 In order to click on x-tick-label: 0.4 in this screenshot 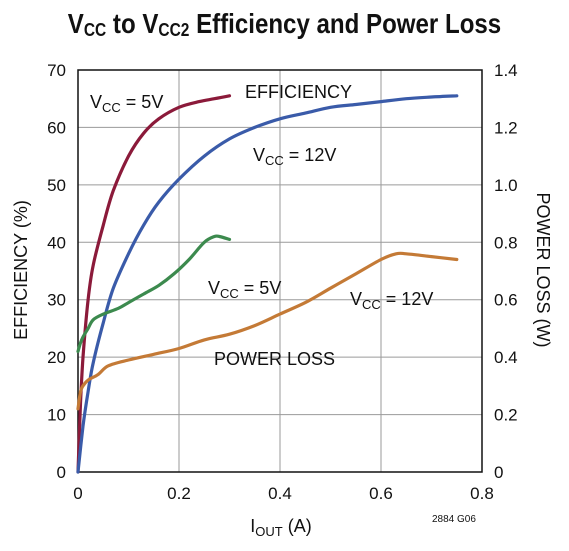, I will do `click(280, 493)`.